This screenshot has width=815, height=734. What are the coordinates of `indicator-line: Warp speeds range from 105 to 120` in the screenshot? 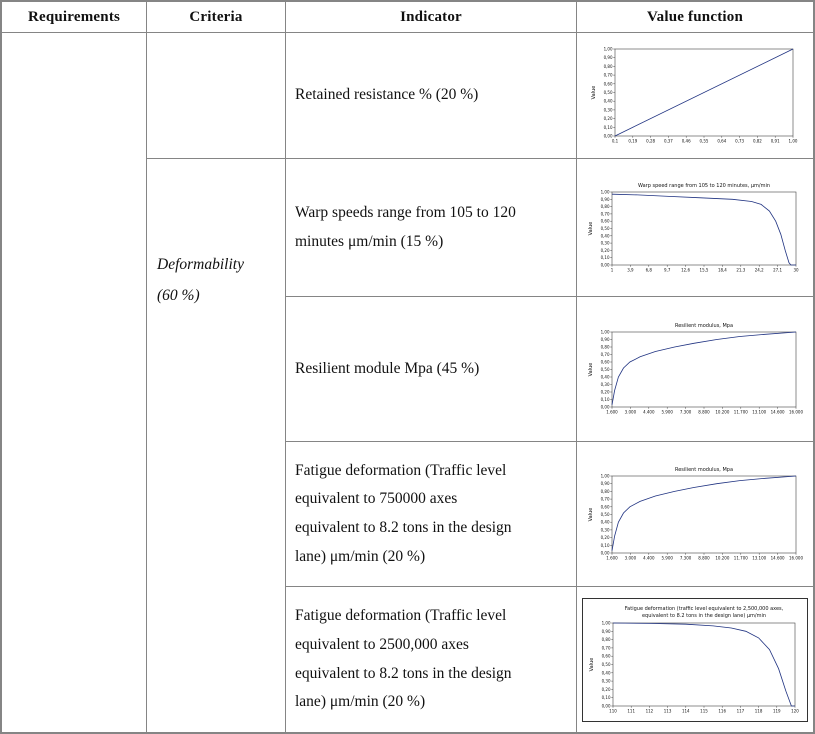 It's located at (405, 212).